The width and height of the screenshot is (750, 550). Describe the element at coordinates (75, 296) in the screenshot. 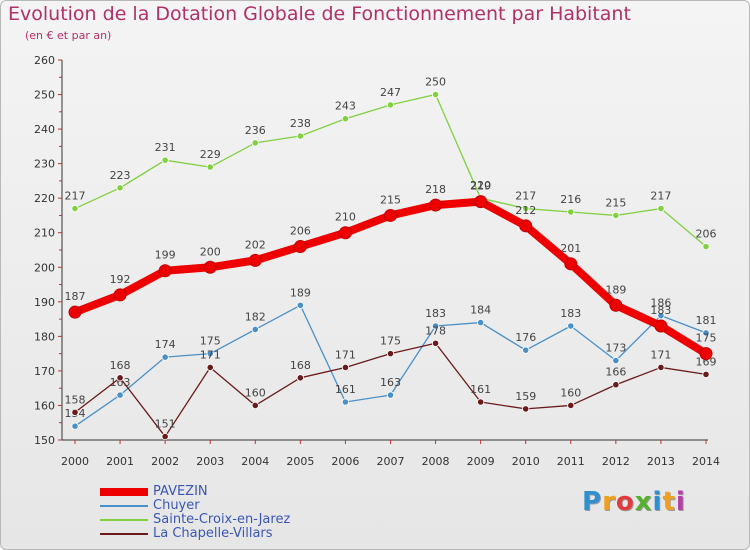

I see `data-label: 187` at that location.